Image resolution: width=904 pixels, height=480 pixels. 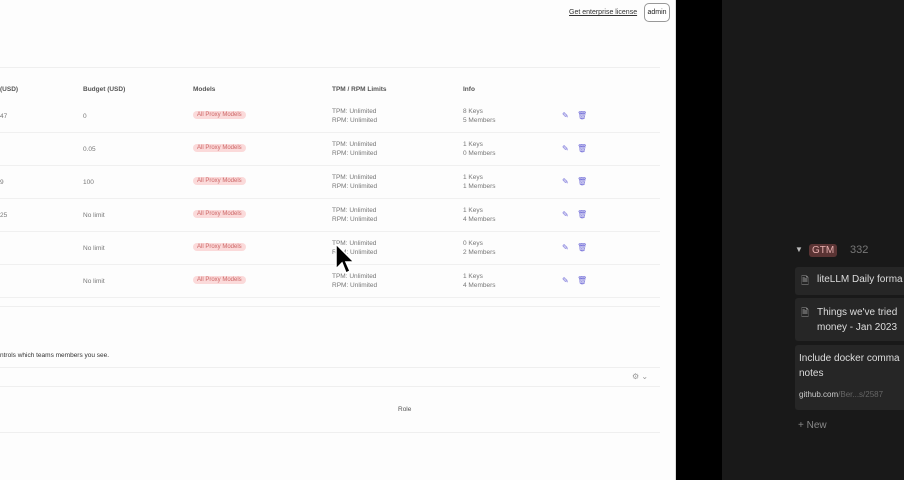 What do you see at coordinates (4, 116) in the screenshot?
I see `spend-cell: 47` at bounding box center [4, 116].